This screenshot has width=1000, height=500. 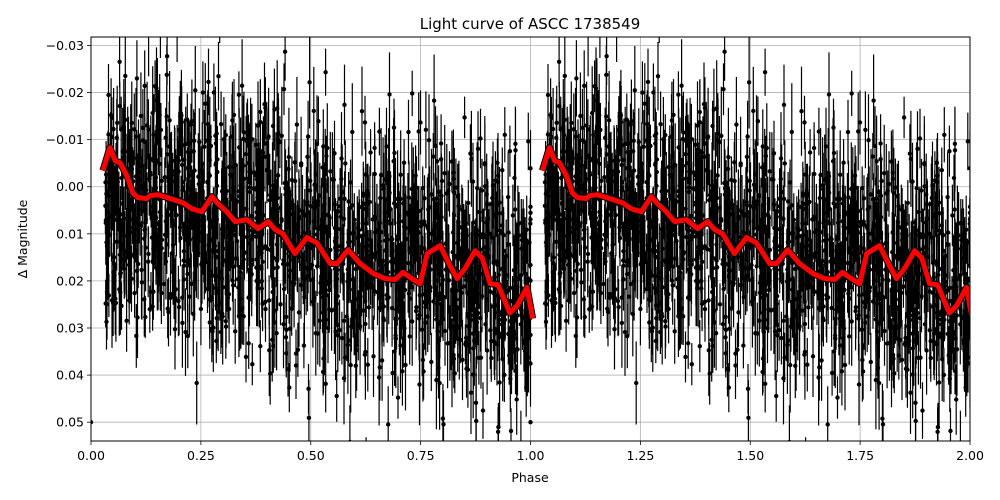 What do you see at coordinates (70, 280) in the screenshot?
I see `y-tick-label: 0.02` at bounding box center [70, 280].